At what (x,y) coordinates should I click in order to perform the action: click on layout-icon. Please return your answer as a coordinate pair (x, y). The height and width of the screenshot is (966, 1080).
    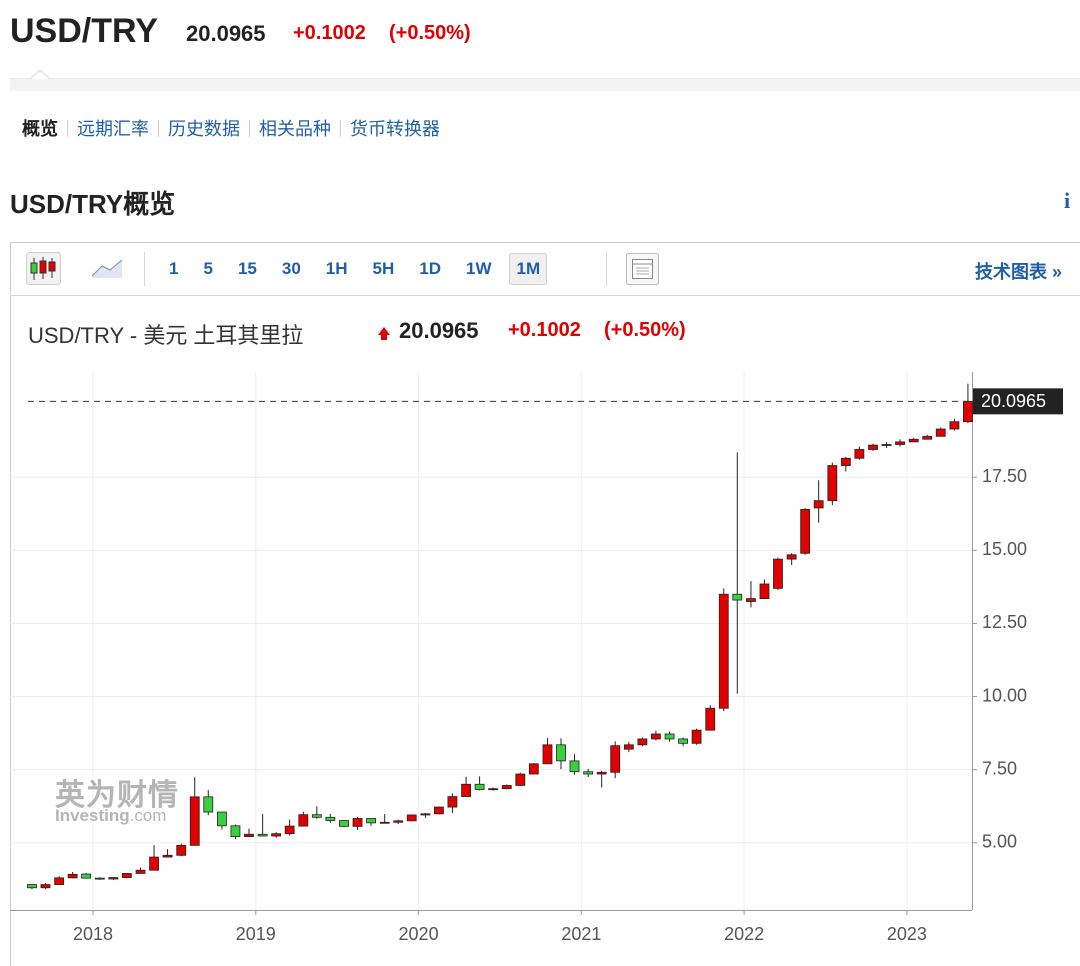
    Looking at the image, I should click on (642, 269).